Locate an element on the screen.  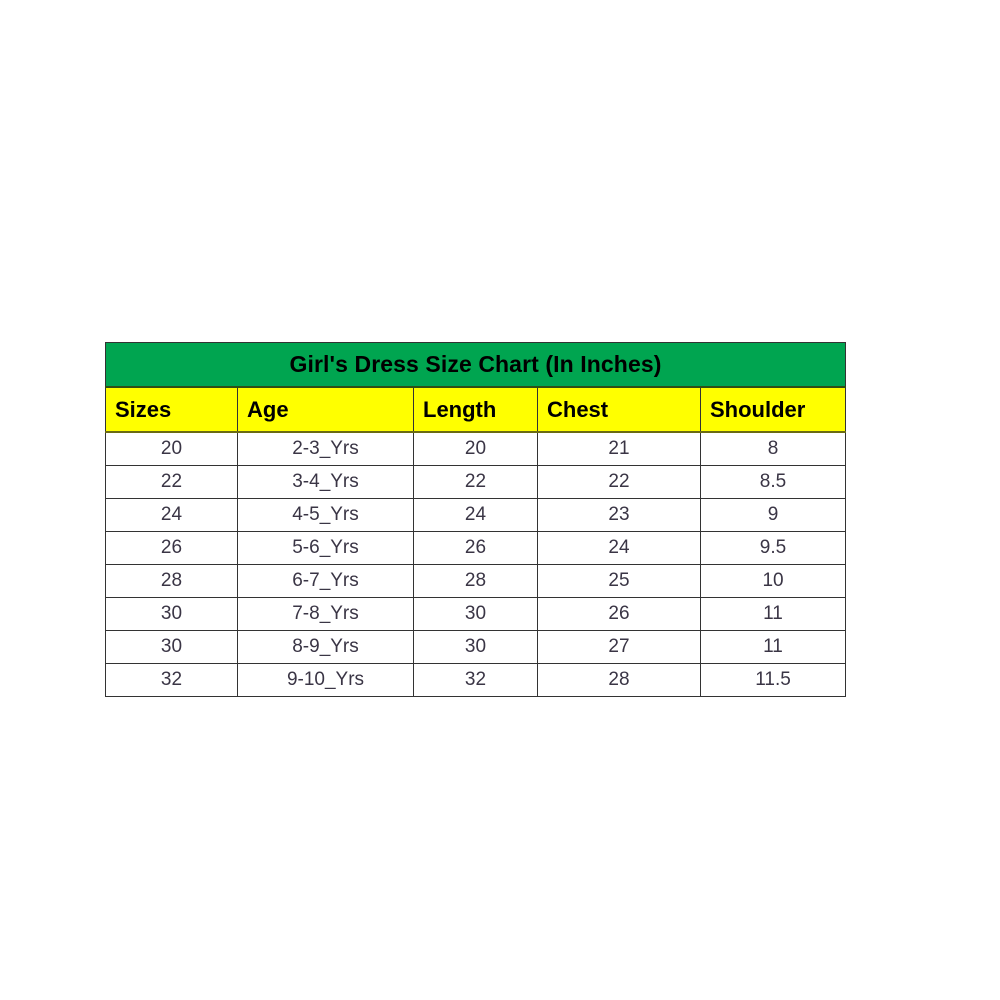
table-row: 30 7-8_Yrs 30 26 11 is located at coordinates (476, 614).